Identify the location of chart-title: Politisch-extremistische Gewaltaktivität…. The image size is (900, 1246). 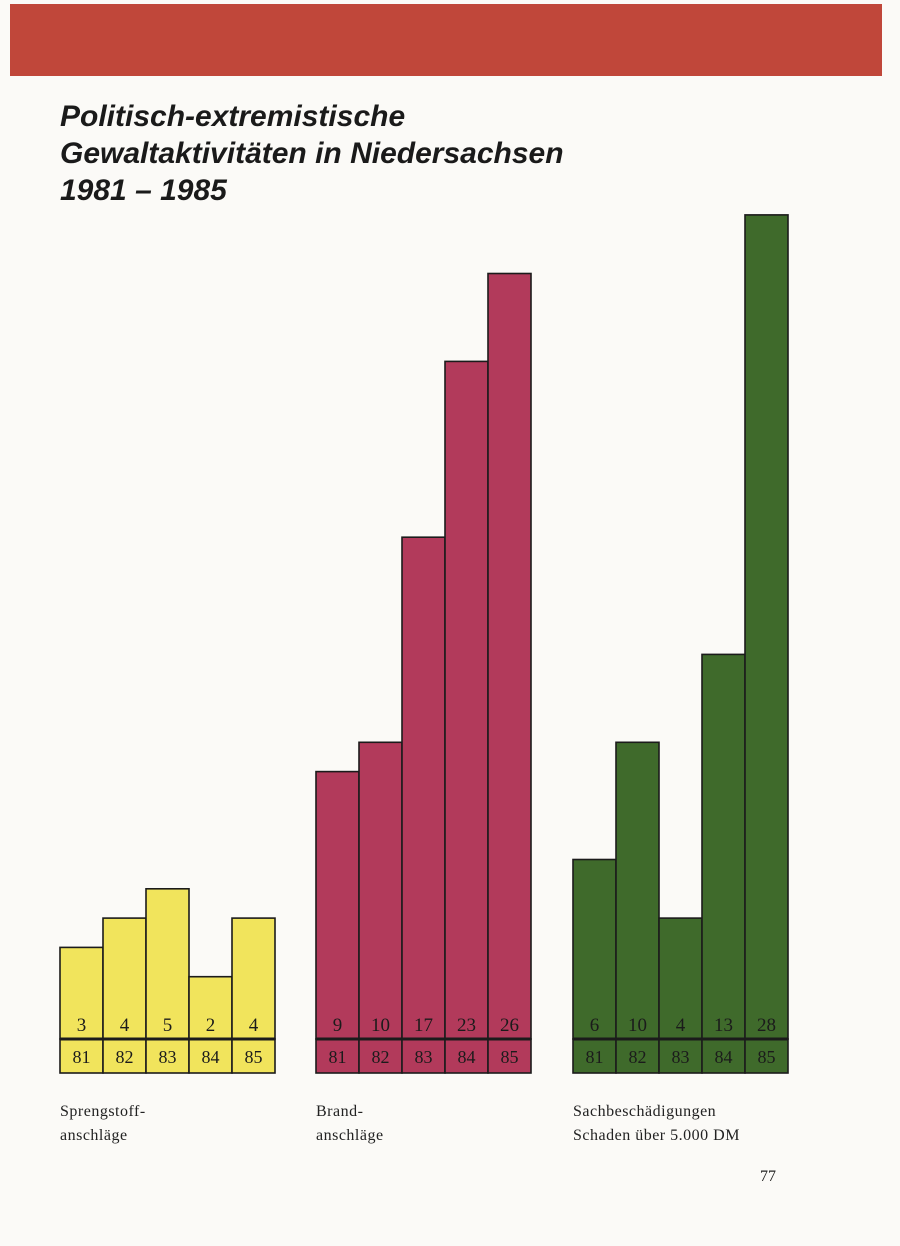
(410, 153).